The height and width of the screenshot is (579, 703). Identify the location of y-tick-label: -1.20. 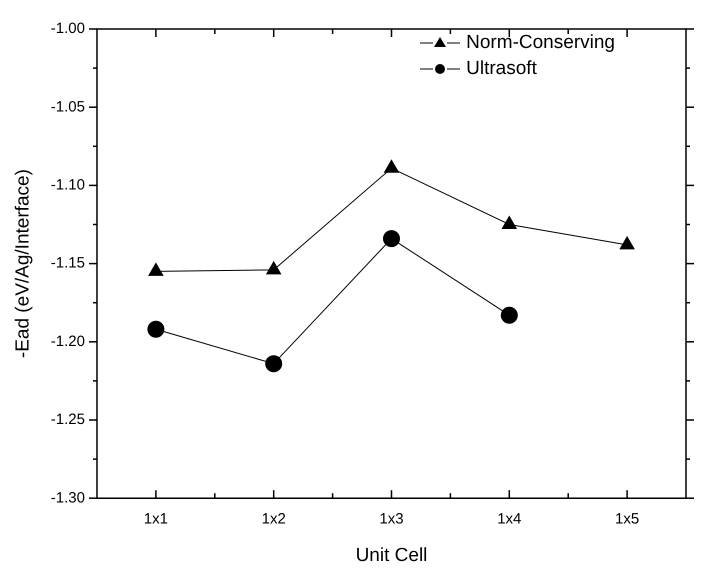
(67, 341).